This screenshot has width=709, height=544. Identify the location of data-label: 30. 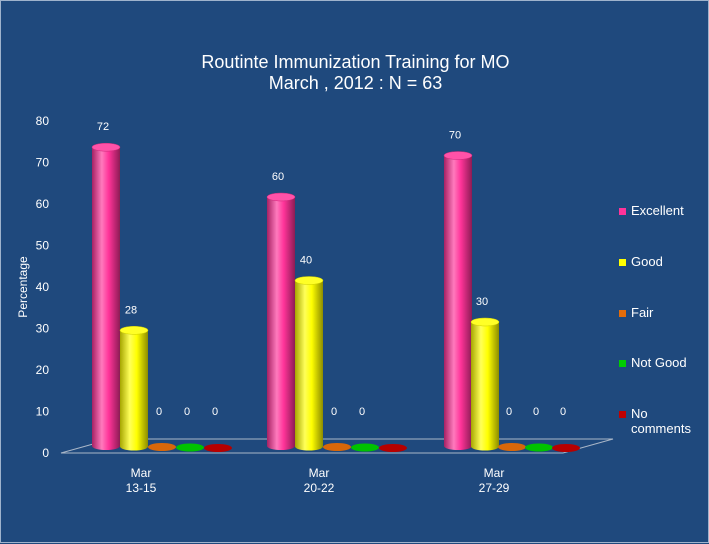
(482, 302).